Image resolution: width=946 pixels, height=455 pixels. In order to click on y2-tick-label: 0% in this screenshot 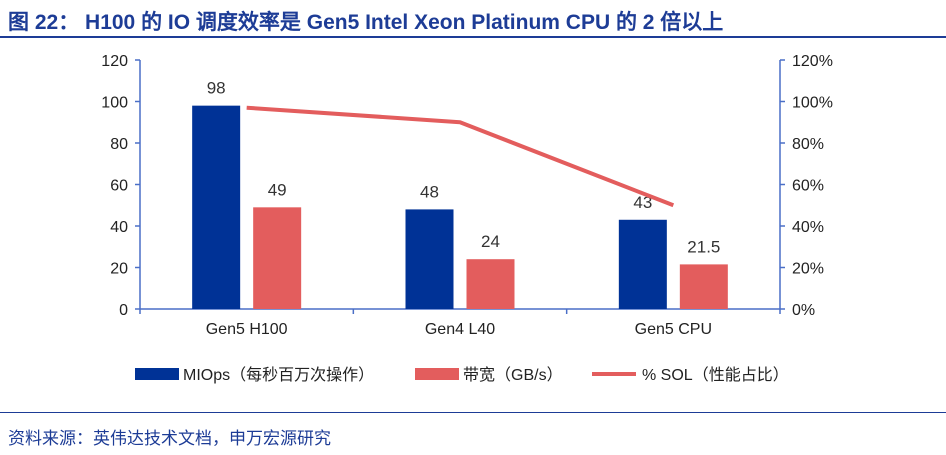, I will do `click(803, 310)`.